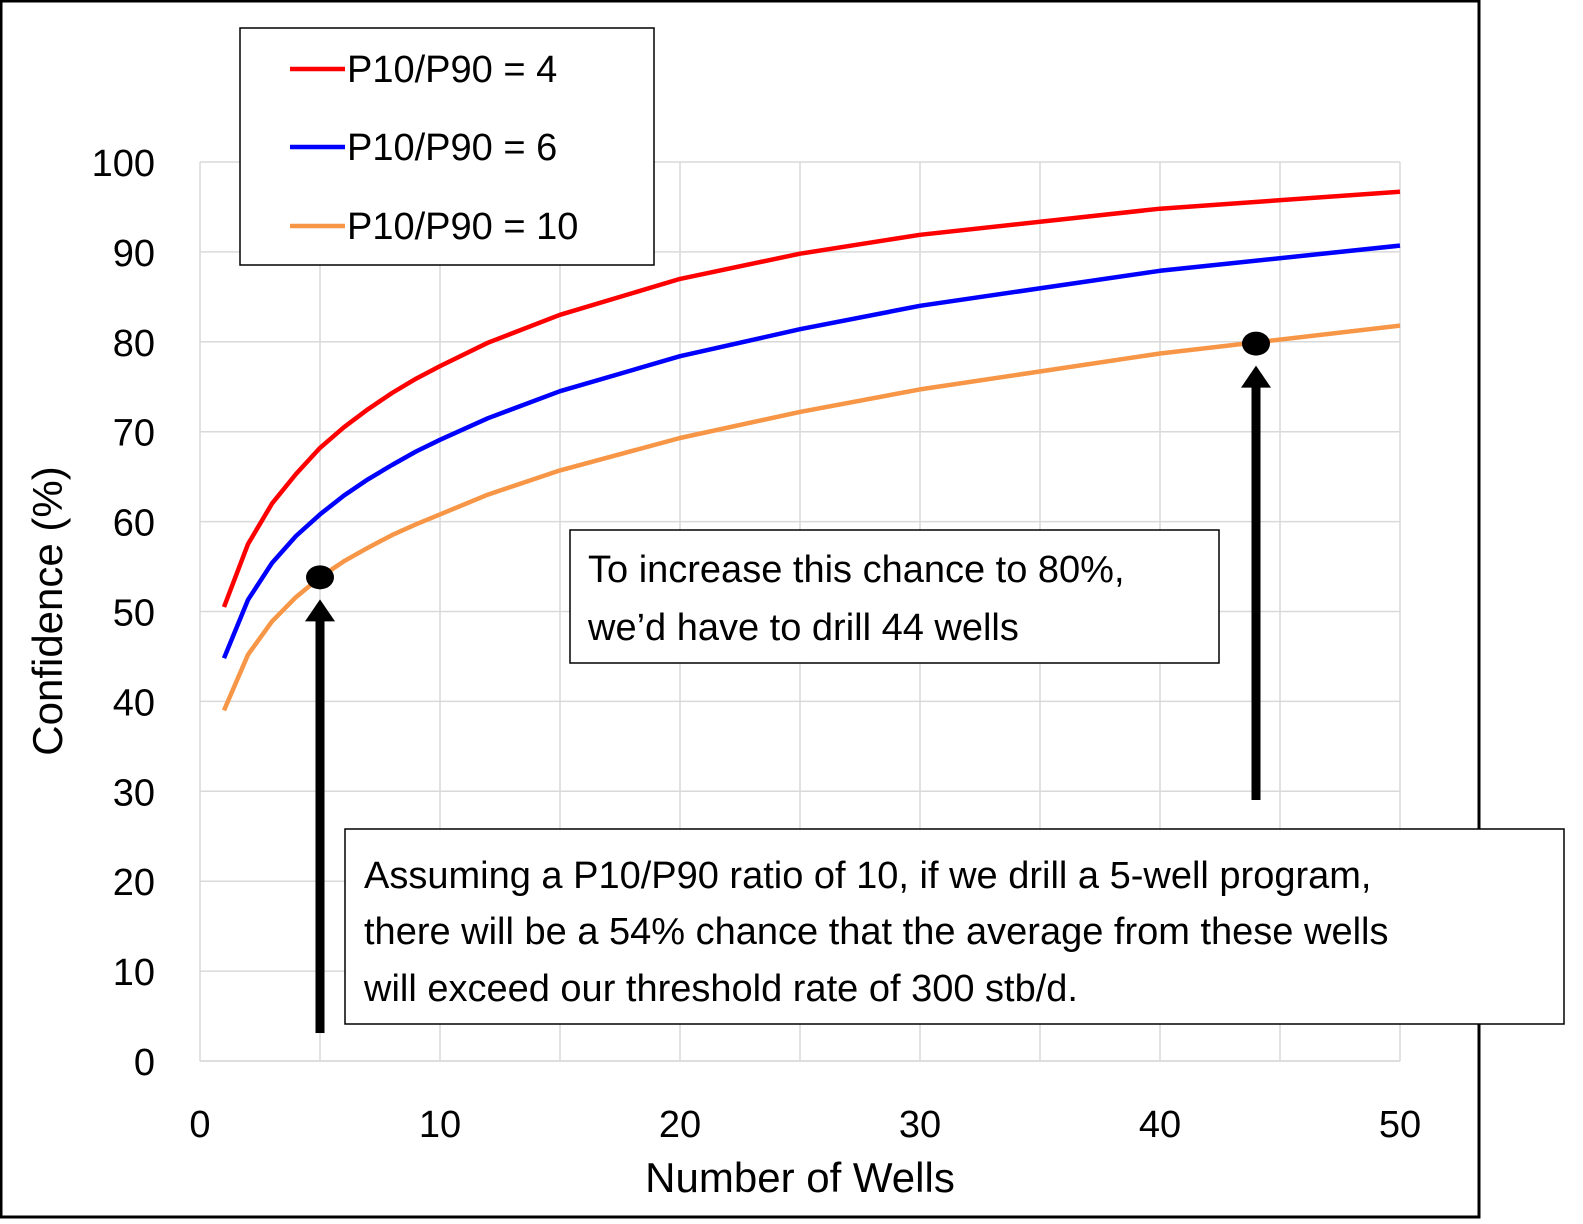  I want to click on legend-label-p10p90-6: P10/P90 = 6, so click(452, 148).